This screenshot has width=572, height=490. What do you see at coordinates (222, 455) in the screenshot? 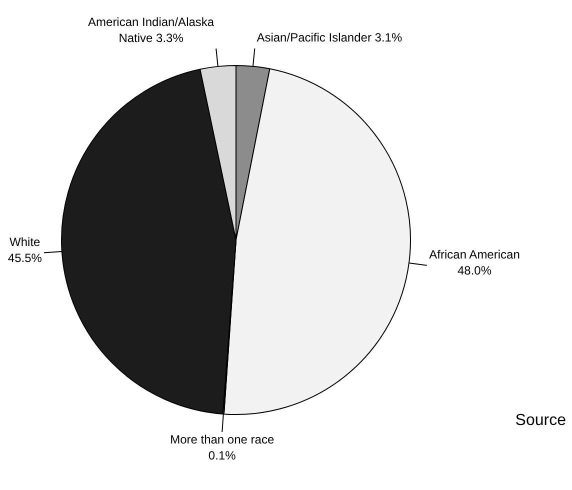
I see `data-label: 0.1%` at bounding box center [222, 455].